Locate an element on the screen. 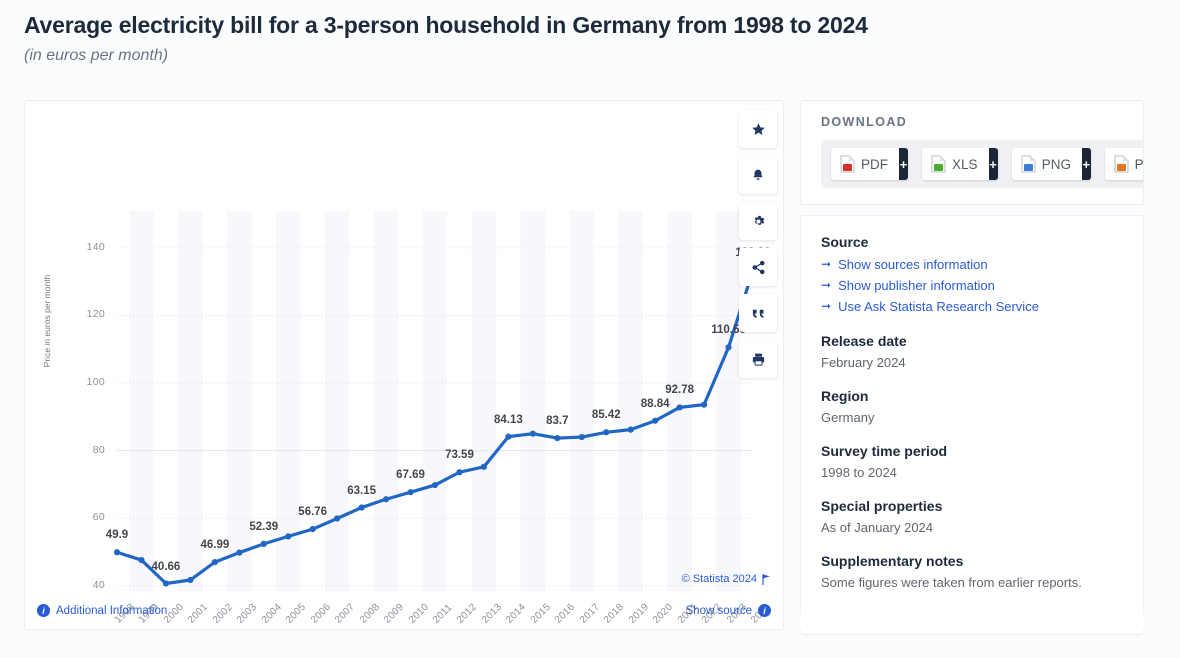  quote-glyph is located at coordinates (757, 313).